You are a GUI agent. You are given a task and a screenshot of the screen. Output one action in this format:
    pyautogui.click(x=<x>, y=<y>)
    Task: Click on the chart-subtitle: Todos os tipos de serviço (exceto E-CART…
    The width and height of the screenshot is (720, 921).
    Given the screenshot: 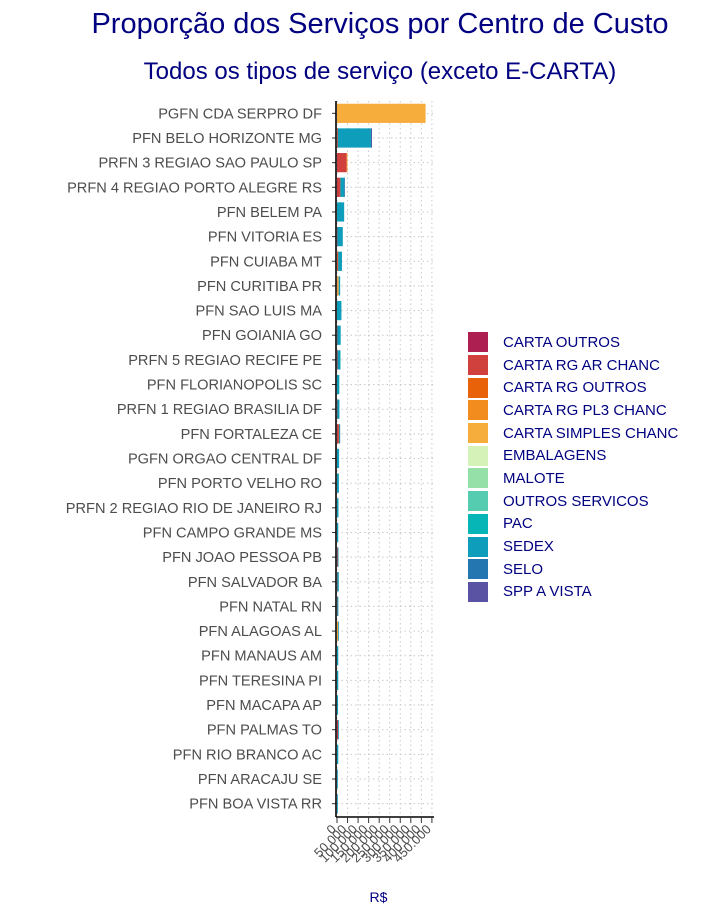 What is the action you would take?
    pyautogui.click(x=380, y=71)
    